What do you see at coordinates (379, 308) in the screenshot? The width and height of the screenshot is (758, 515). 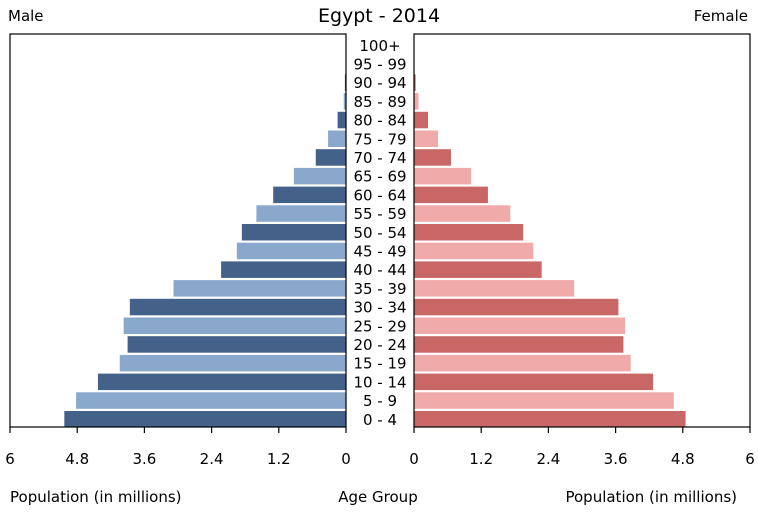 I see `age-group-label: 30 - 34` at bounding box center [379, 308].